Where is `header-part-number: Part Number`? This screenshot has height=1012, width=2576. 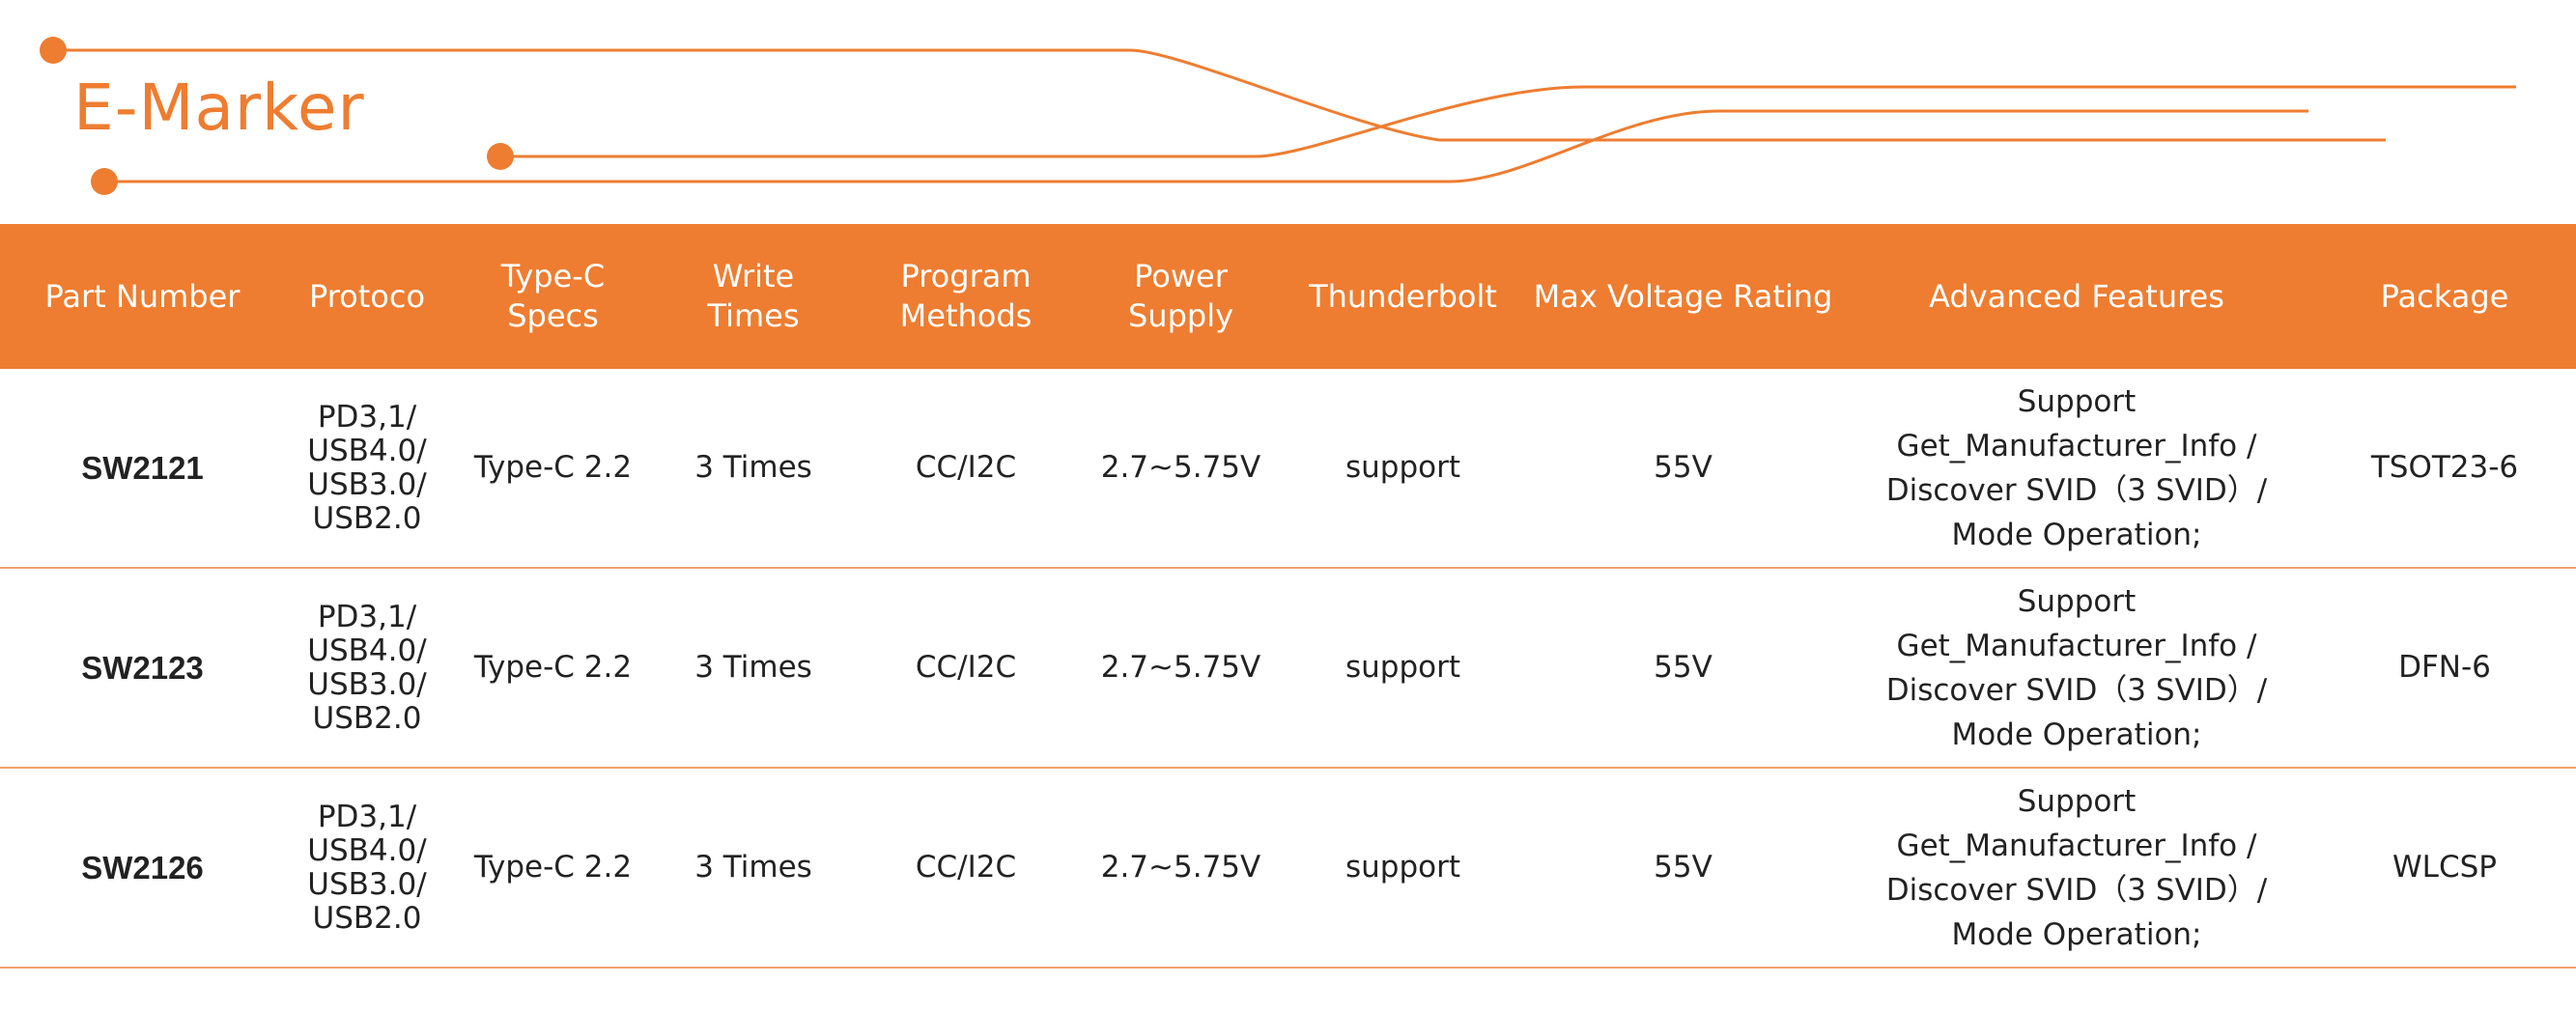 header-part-number: Part Number is located at coordinates (142, 296).